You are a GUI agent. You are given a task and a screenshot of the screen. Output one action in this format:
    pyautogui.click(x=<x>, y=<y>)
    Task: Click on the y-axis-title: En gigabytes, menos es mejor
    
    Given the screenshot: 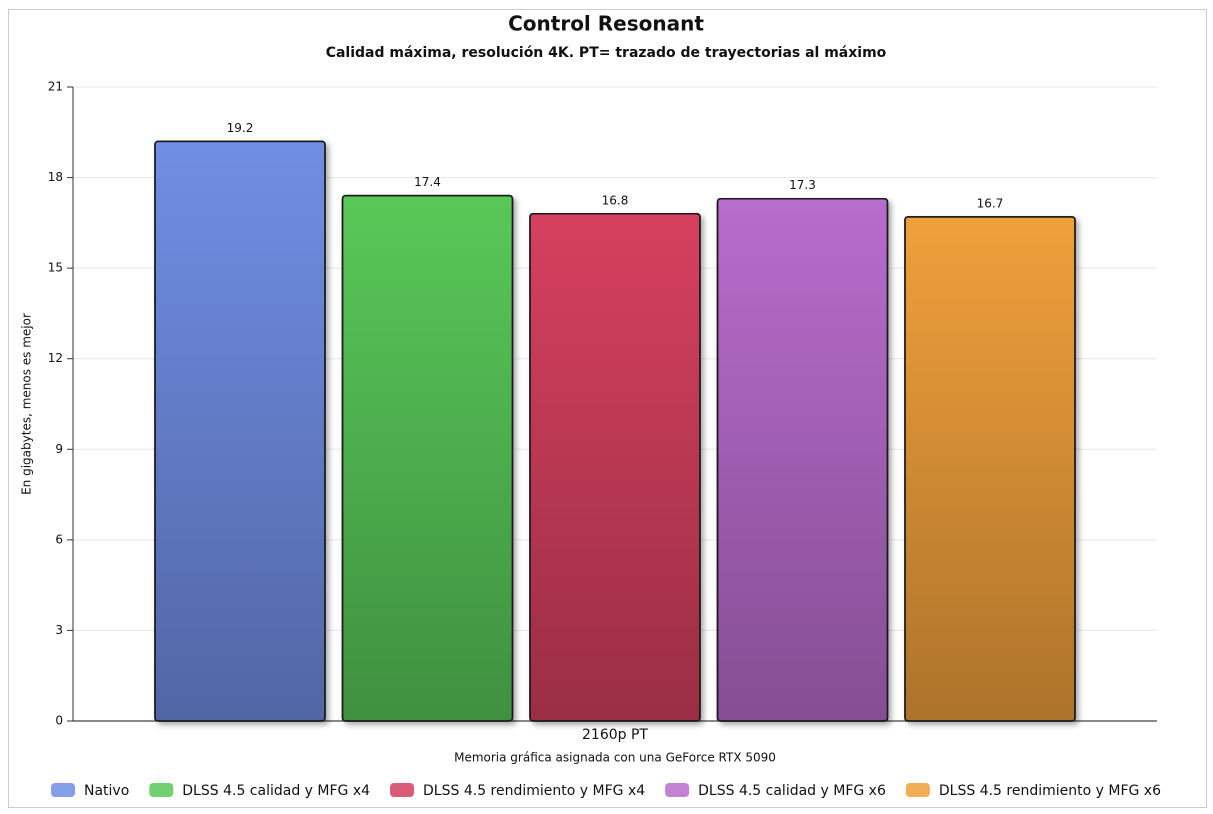 What is the action you would take?
    pyautogui.click(x=27, y=404)
    